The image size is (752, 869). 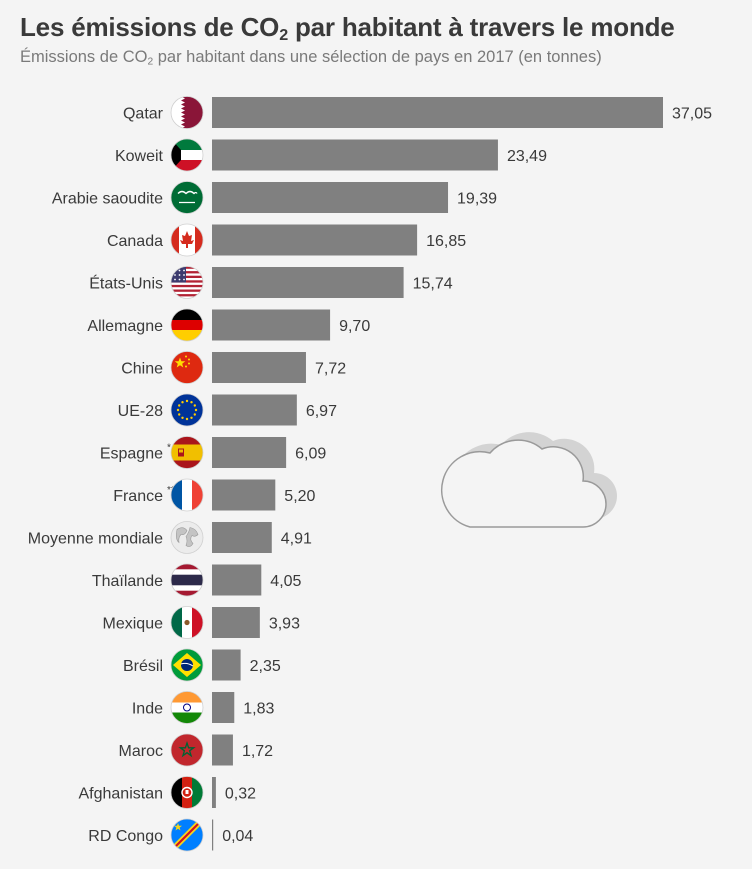 What do you see at coordinates (187, 367) in the screenshot?
I see `china-flag-icon` at bounding box center [187, 367].